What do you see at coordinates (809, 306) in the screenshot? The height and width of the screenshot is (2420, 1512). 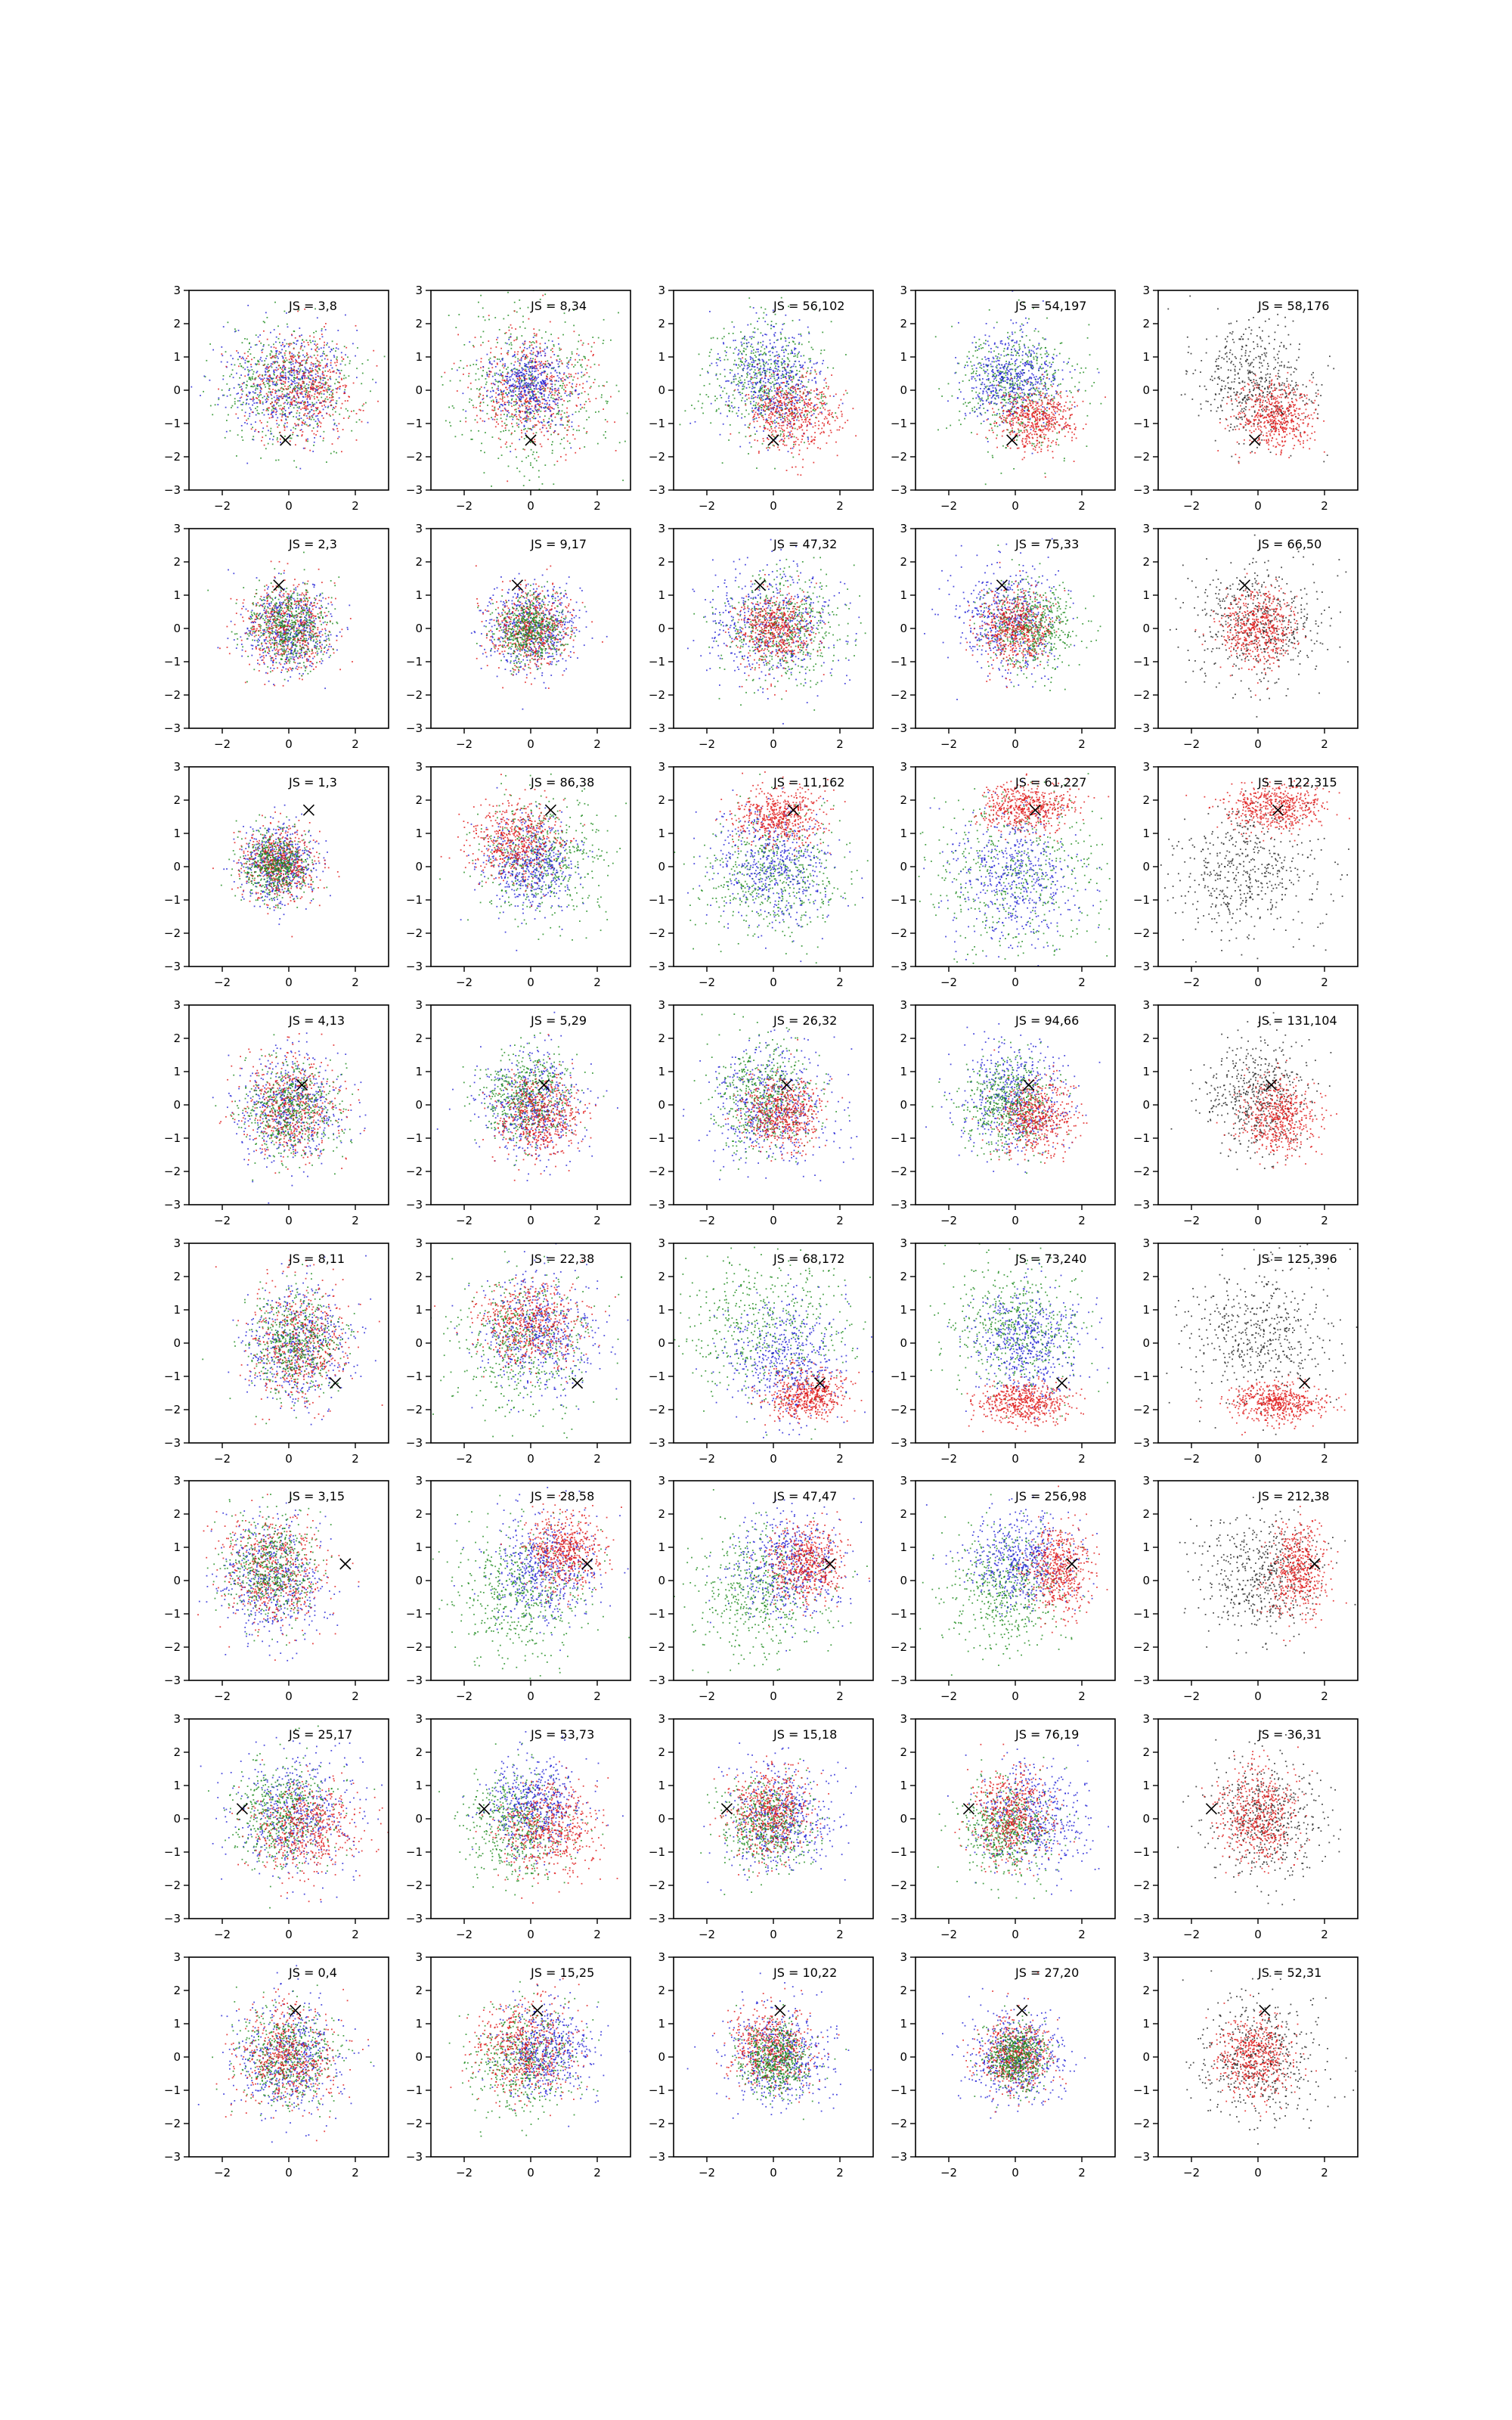 I see `panel-annotation: JS = 56,102` at bounding box center [809, 306].